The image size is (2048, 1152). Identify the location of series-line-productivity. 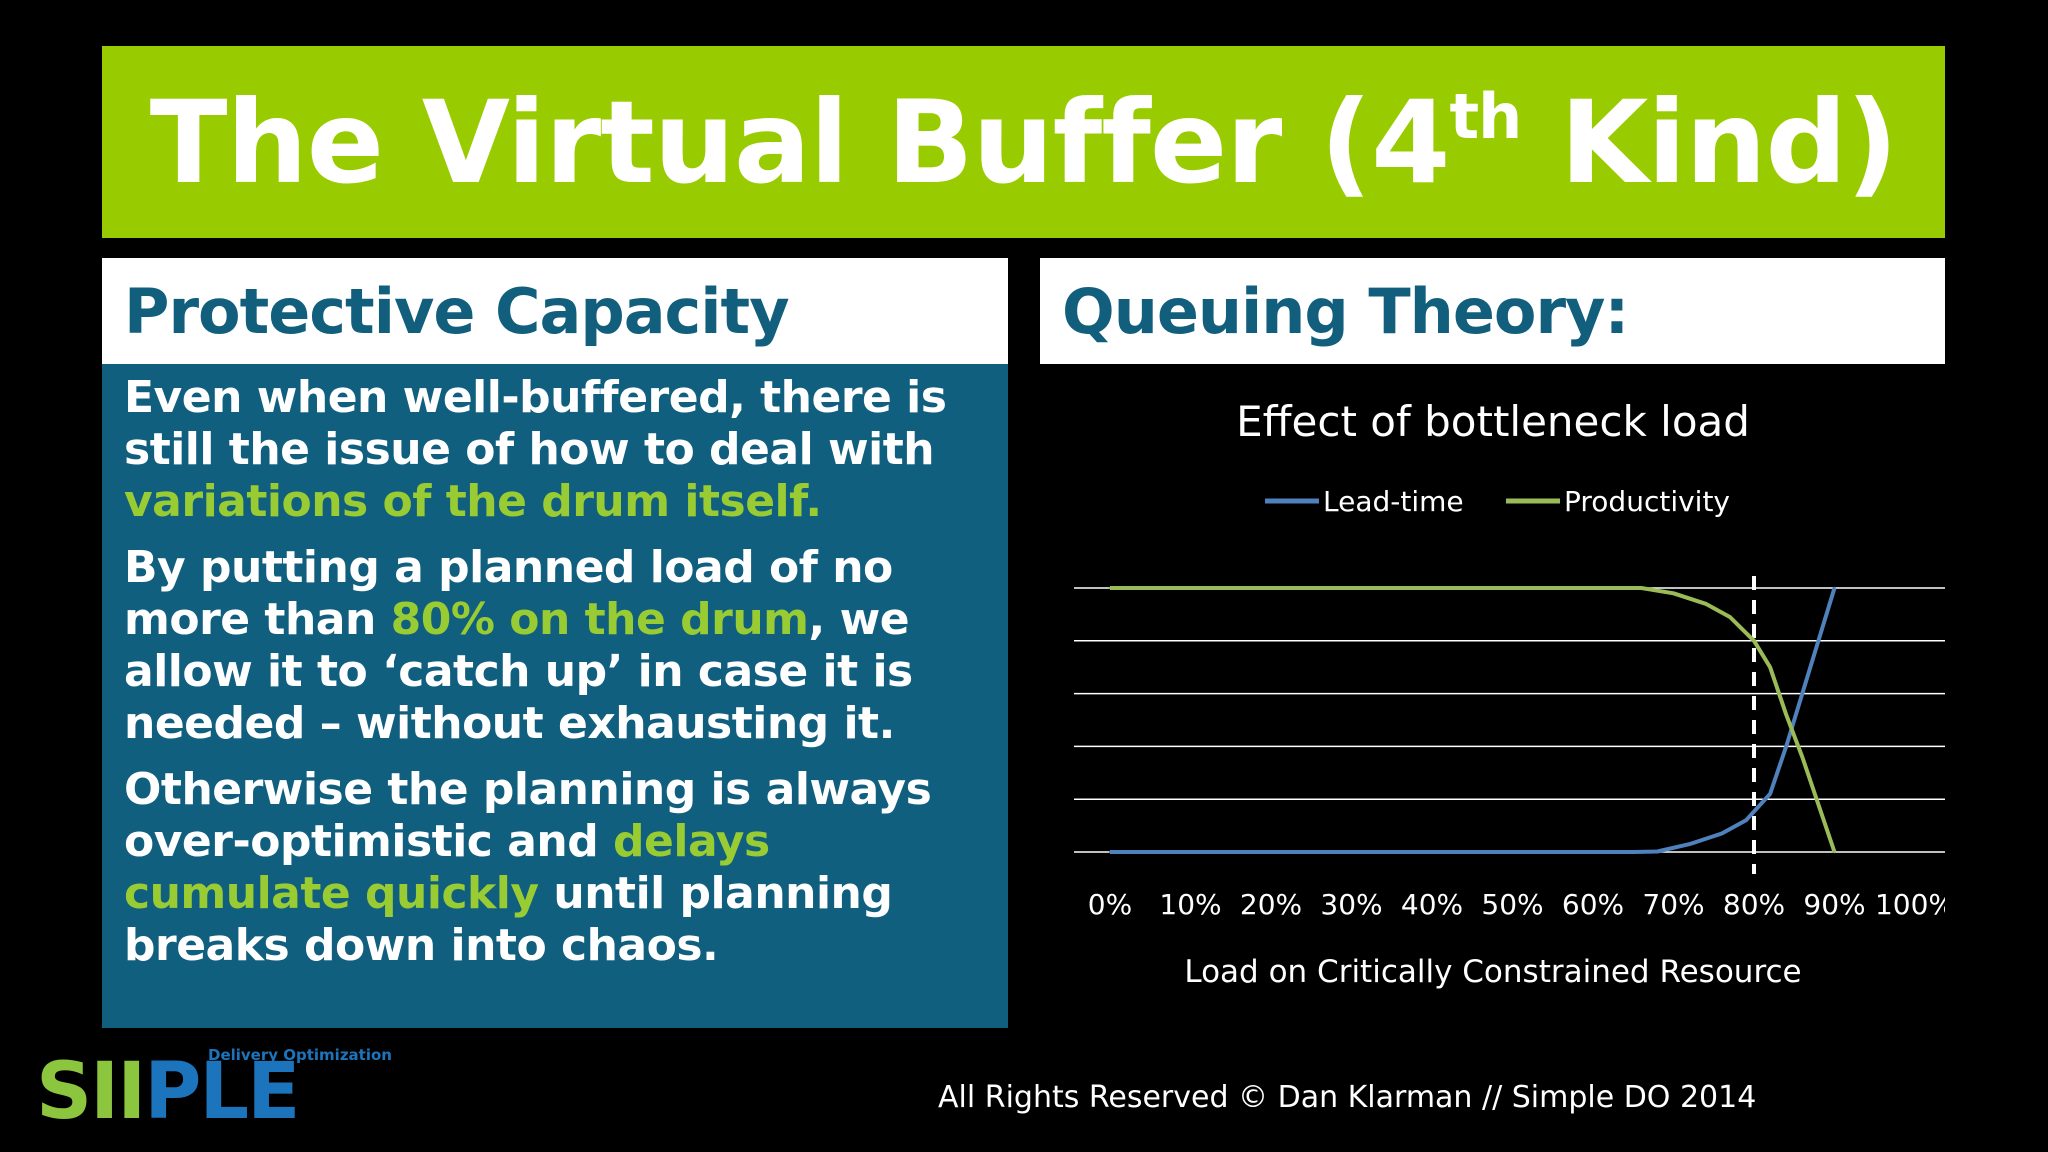
(1473, 719).